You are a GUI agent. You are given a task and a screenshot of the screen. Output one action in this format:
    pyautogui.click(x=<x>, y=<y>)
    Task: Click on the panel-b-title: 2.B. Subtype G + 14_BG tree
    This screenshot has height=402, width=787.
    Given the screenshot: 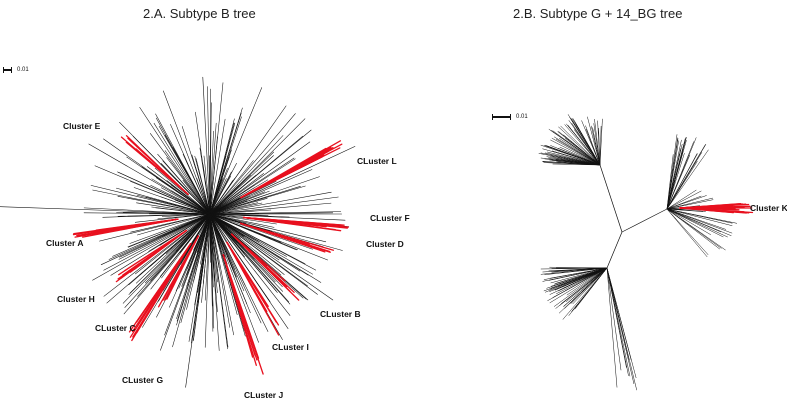 What is the action you would take?
    pyautogui.click(x=598, y=13)
    